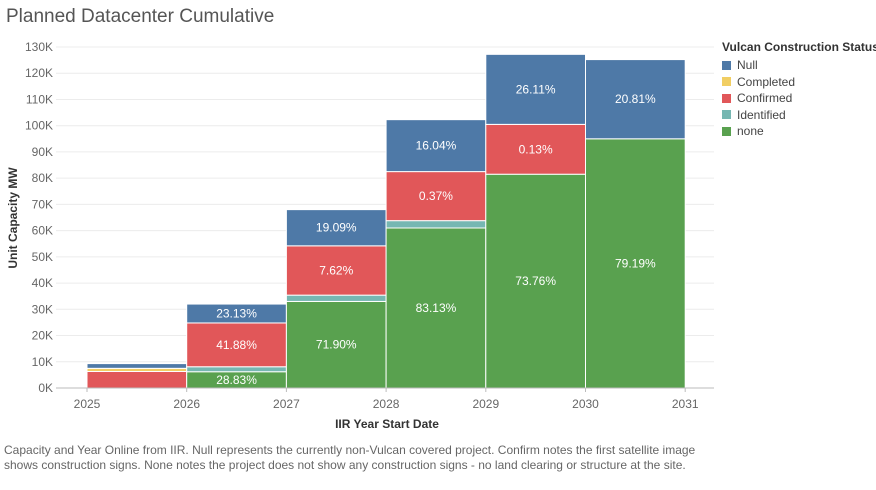 The height and width of the screenshot is (490, 876). I want to click on x-tick-label: 2029, so click(485, 404).